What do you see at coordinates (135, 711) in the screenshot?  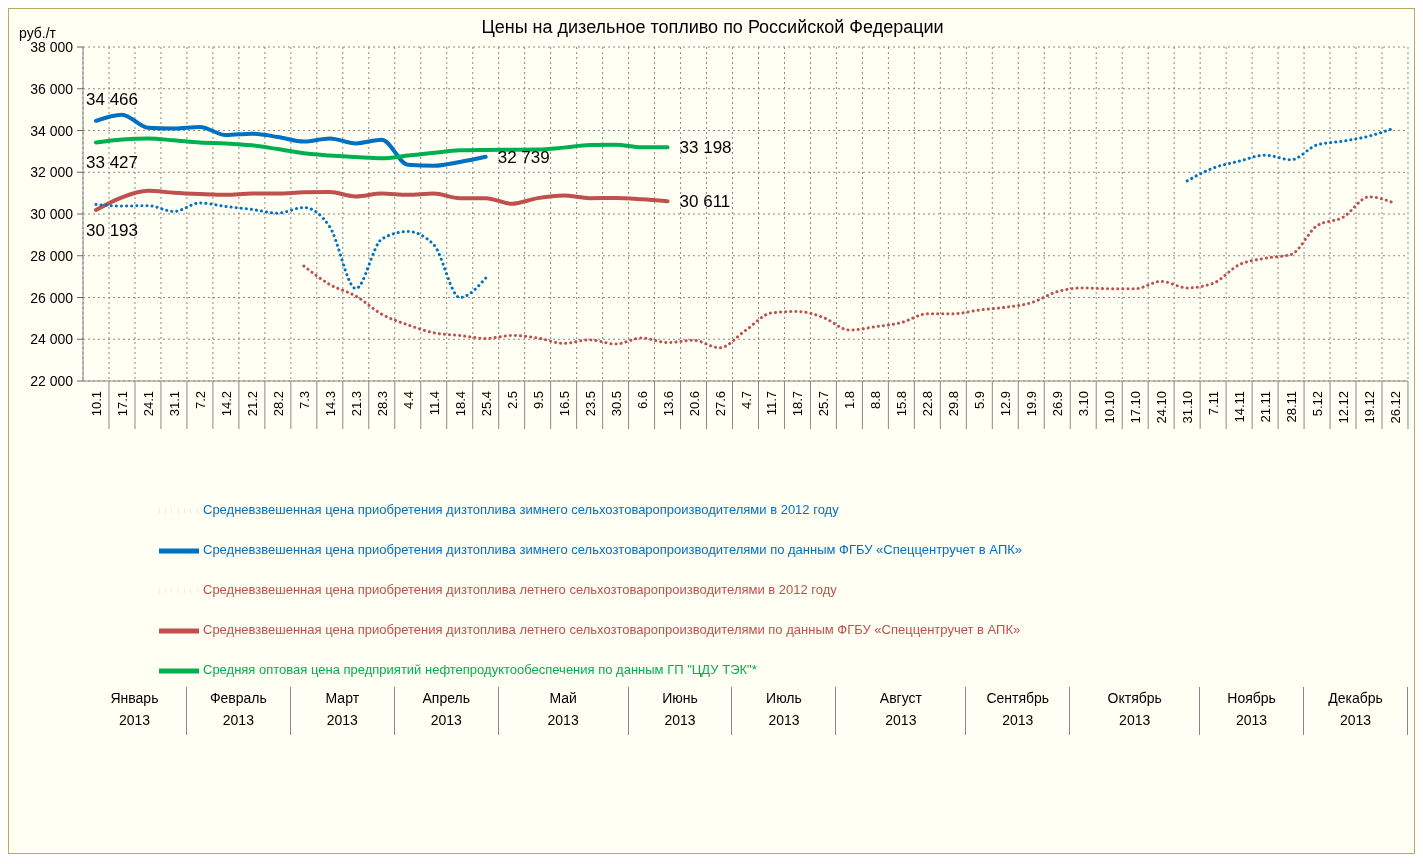 I see `text: Январь 2013` at bounding box center [135, 711].